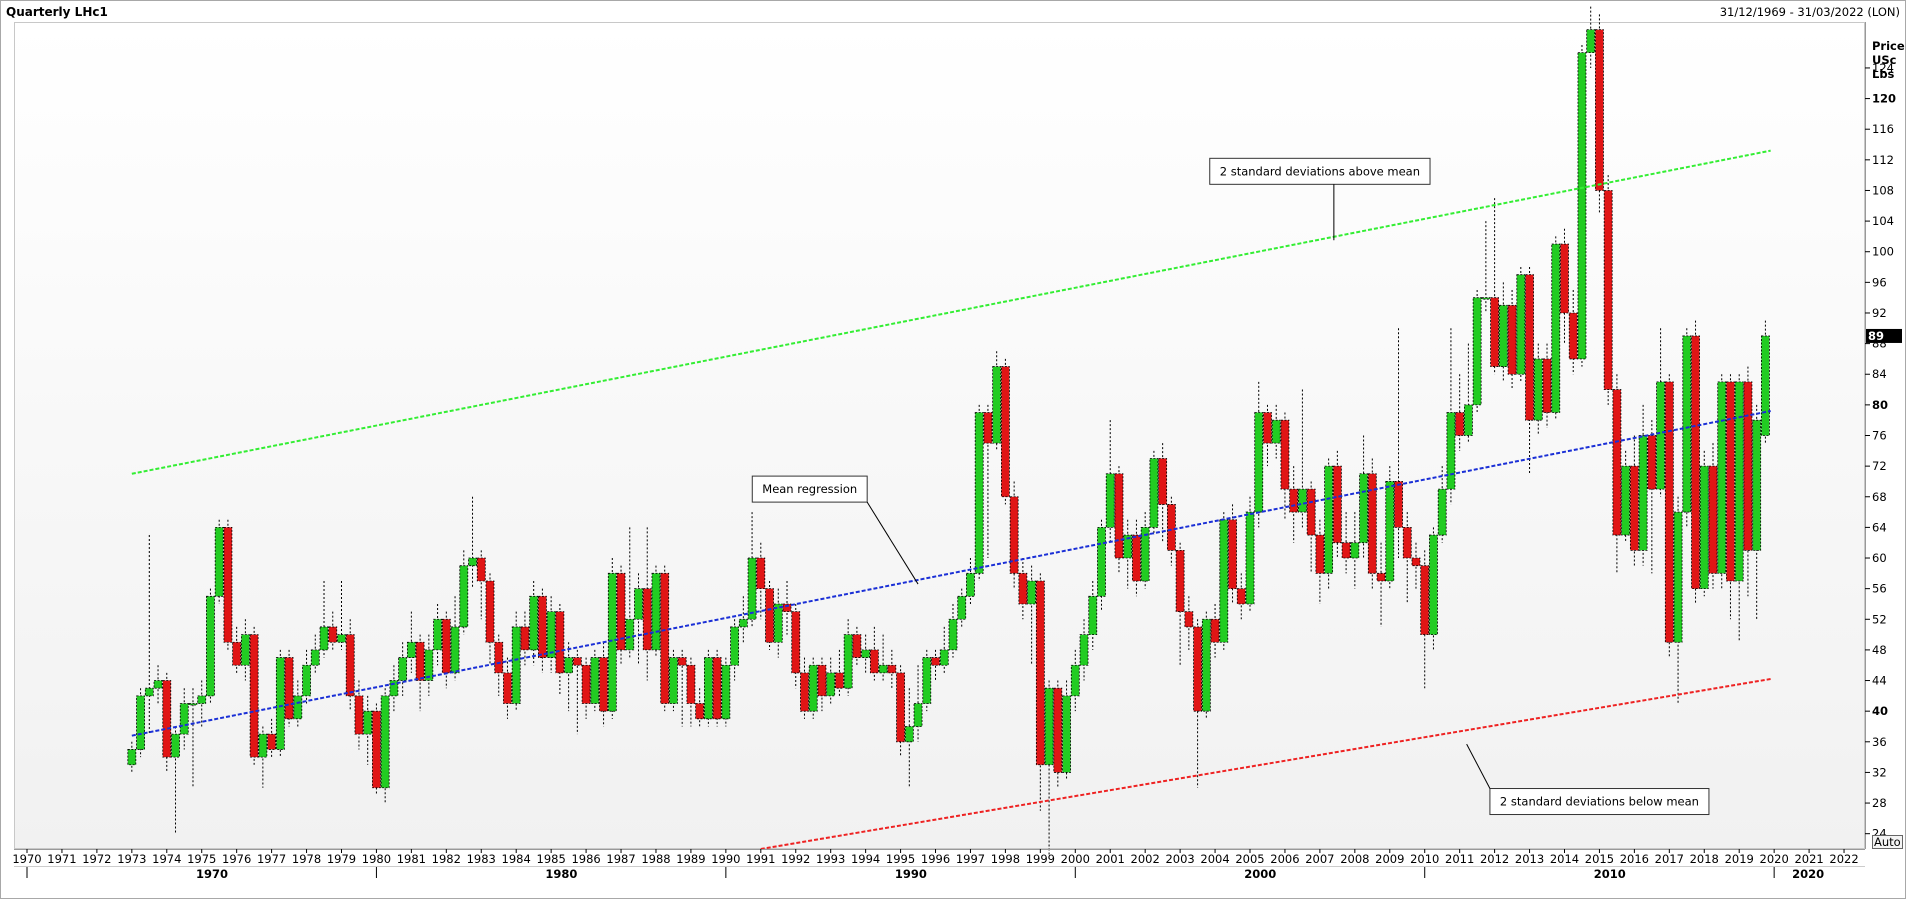 The width and height of the screenshot is (1906, 899). I want to click on year-tick-label: 1976, so click(236, 859).